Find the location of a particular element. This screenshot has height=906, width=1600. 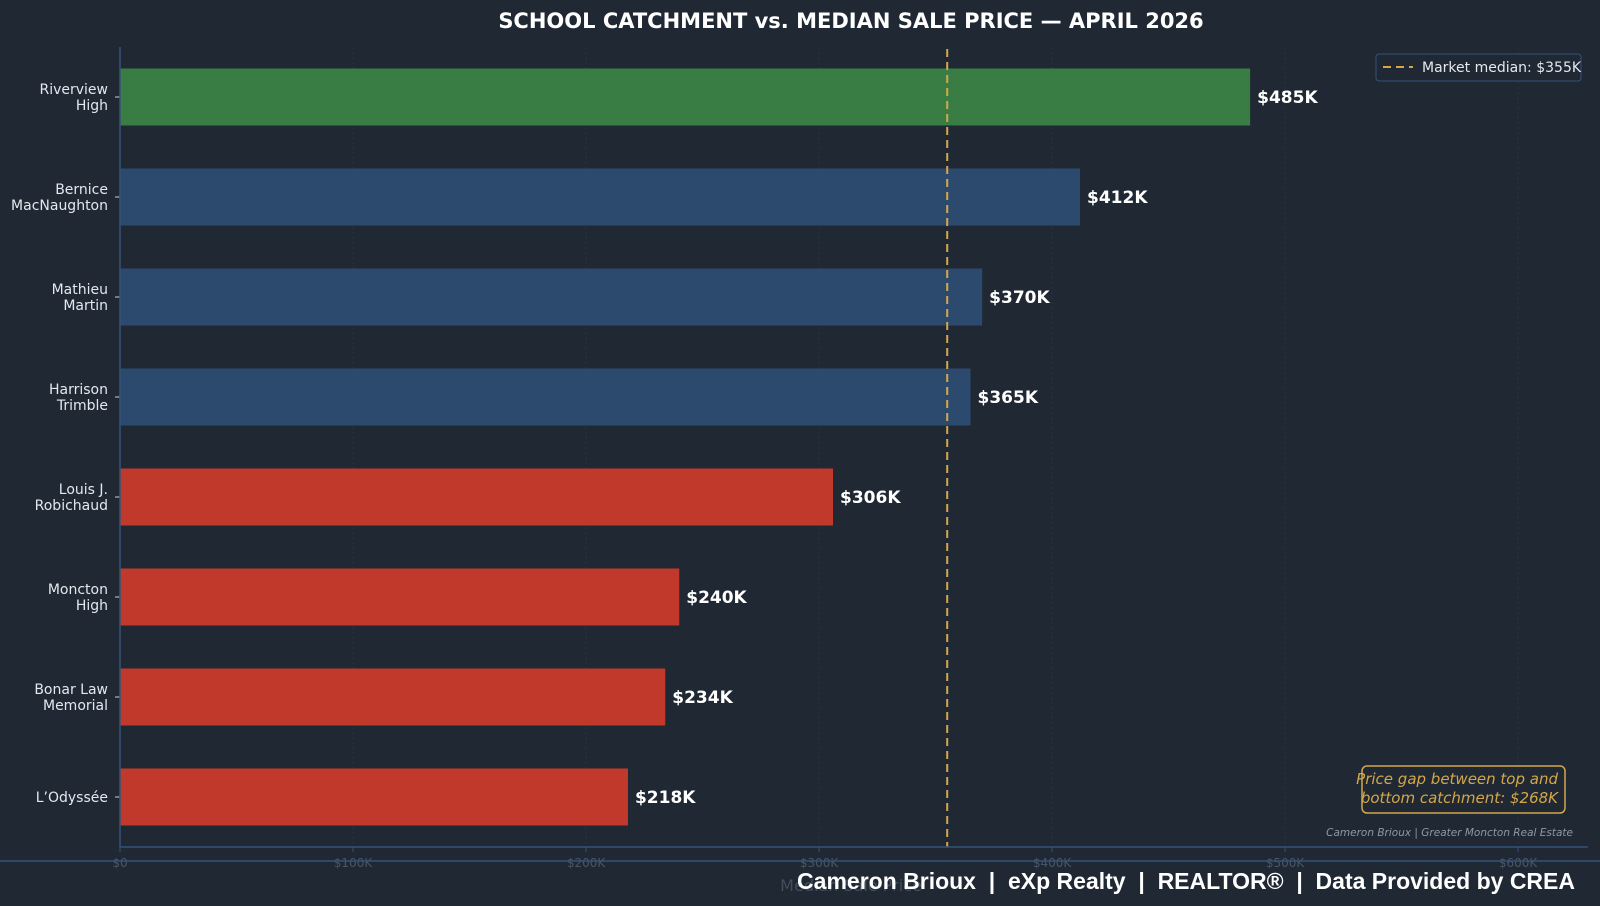

annotation-line-1: Price gap between top and is located at coordinates (1457, 779).